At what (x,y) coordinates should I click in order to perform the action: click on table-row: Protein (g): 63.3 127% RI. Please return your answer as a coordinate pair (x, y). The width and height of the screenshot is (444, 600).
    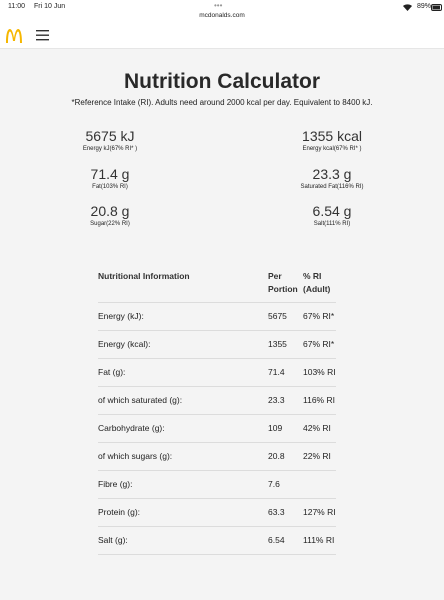
    Looking at the image, I should click on (217, 513).